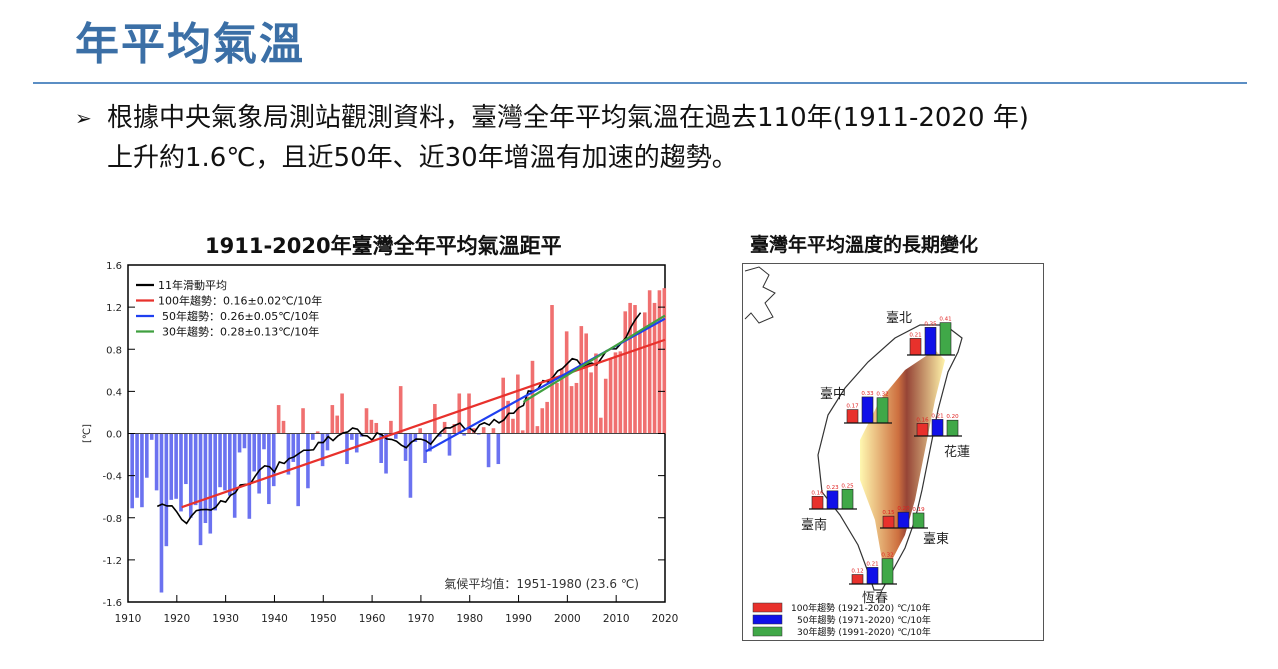 The image size is (1278, 669). I want to click on x-tick-label: 1930, so click(225, 619).